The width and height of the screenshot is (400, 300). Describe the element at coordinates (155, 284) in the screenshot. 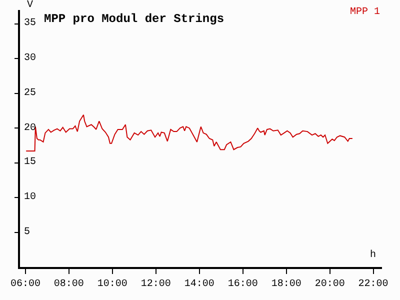

I see `x-tick-label: 12:00` at that location.